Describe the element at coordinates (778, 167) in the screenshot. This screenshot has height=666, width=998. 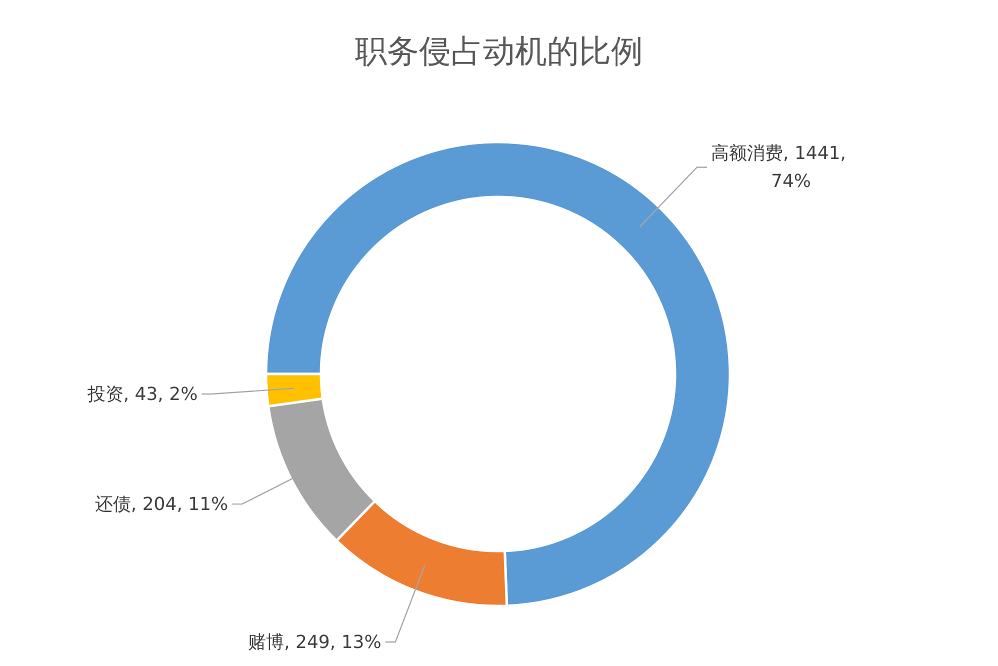
I see `slice-label: 高额消费, 1441, 74%` at that location.